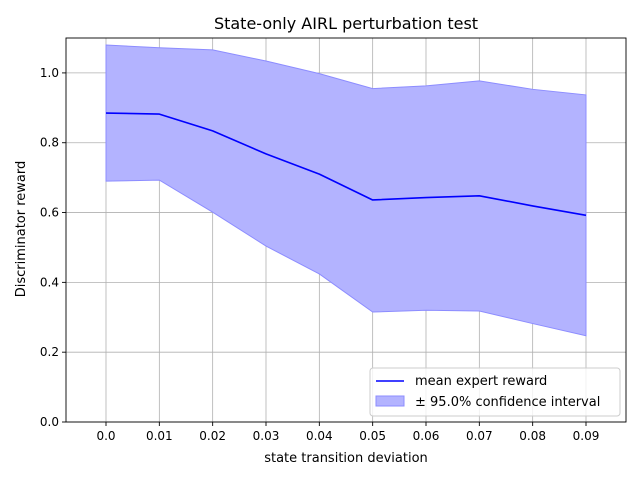 The image size is (640, 480). I want to click on y-tick-label: 0.4, so click(49, 282).